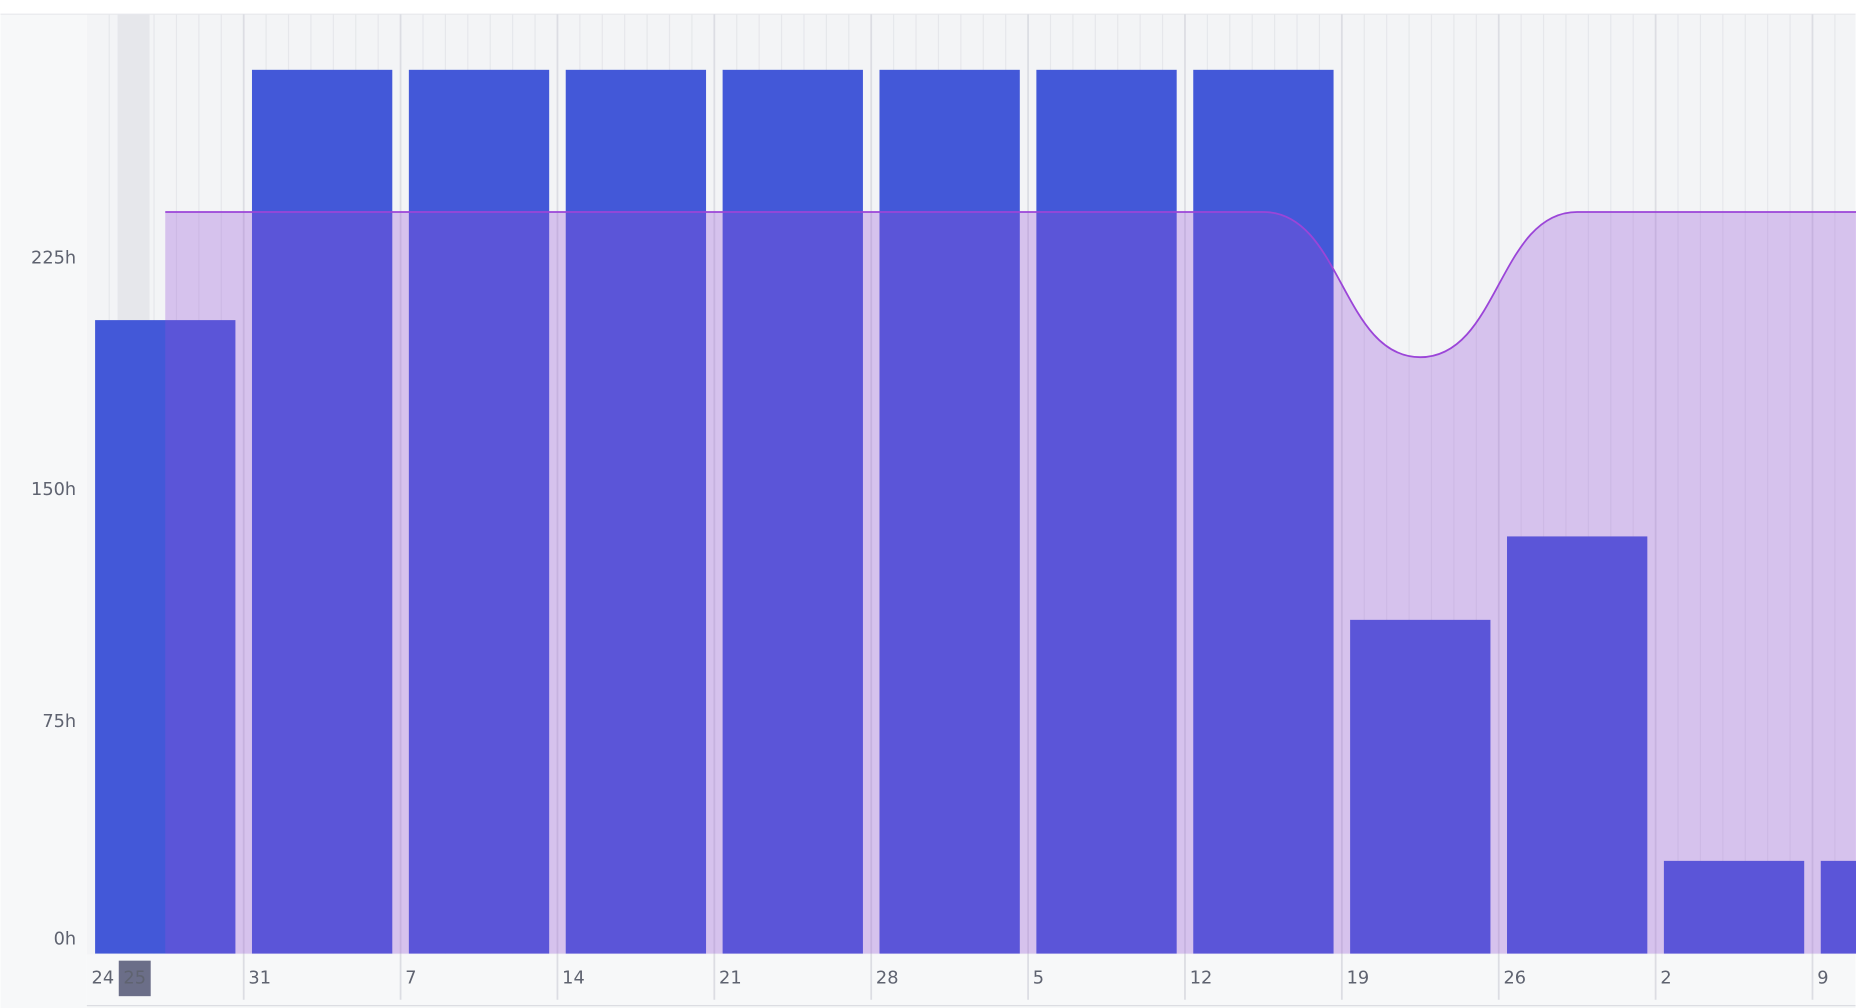  I want to click on x-tick-label: 28, so click(887, 978).